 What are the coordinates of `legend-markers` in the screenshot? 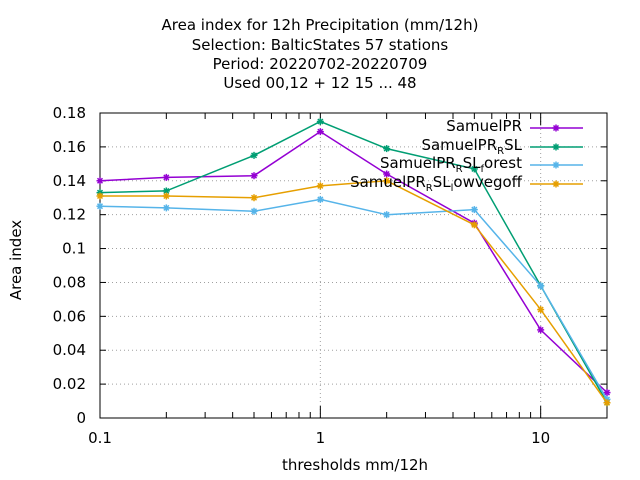 It's located at (556, 156).